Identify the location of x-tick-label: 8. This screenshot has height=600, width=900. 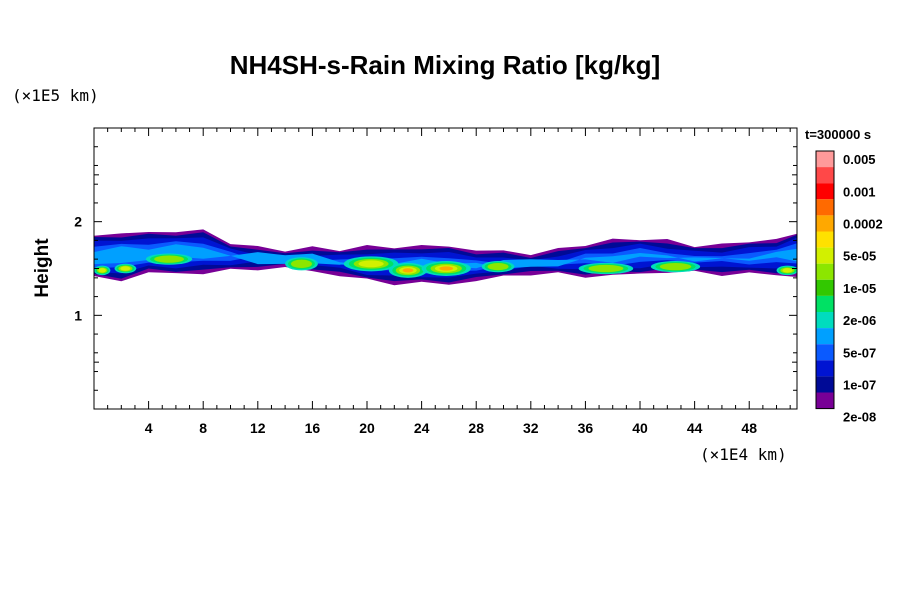
(203, 428).